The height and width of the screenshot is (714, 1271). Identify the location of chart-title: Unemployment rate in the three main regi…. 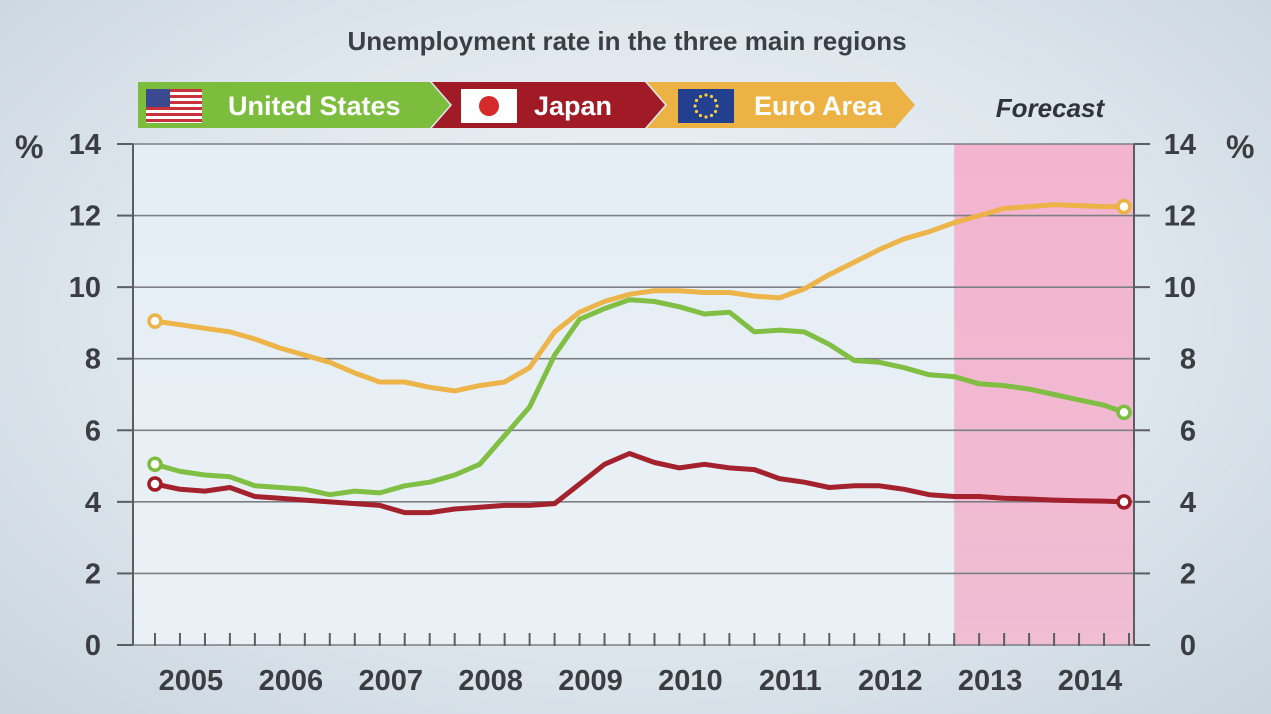
(626, 41).